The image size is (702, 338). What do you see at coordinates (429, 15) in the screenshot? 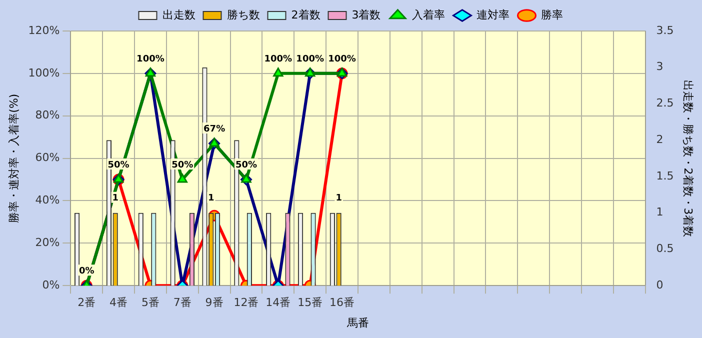
I see `legend-label: 入着率` at bounding box center [429, 15].